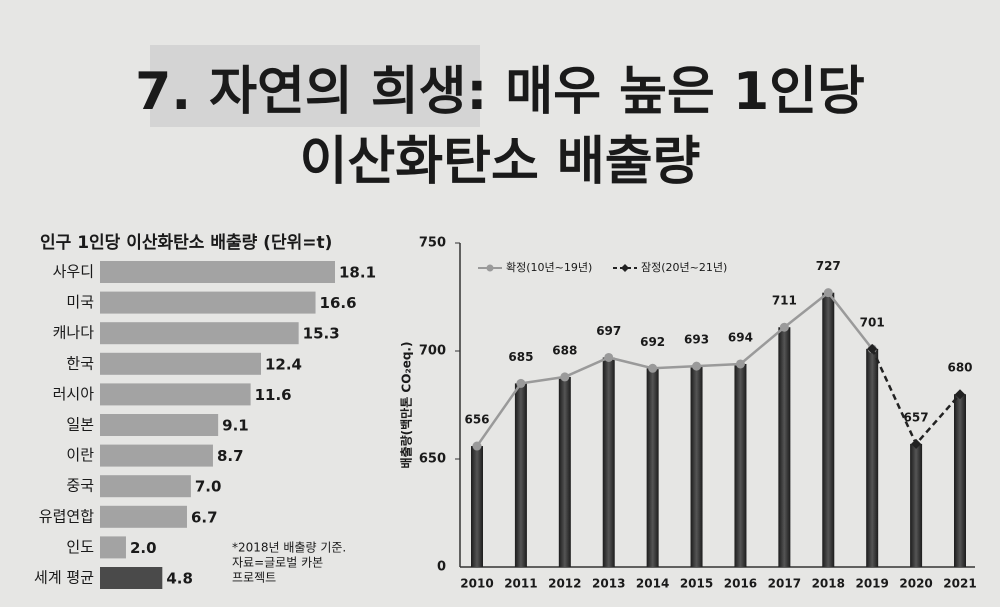  What do you see at coordinates (357, 273) in the screenshot?
I see `value-label: 18.1` at bounding box center [357, 273].